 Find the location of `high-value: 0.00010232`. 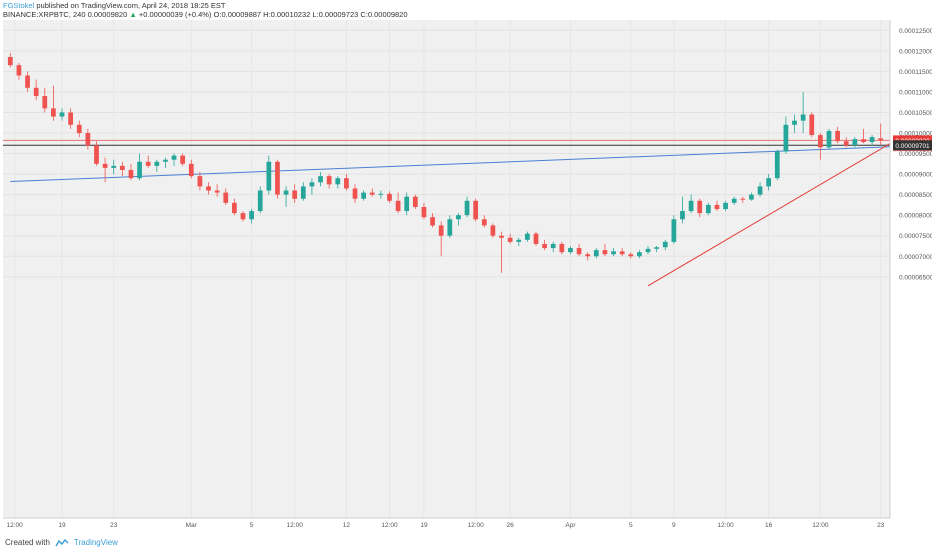

high-value: 0.00010232 is located at coordinates (290, 14).